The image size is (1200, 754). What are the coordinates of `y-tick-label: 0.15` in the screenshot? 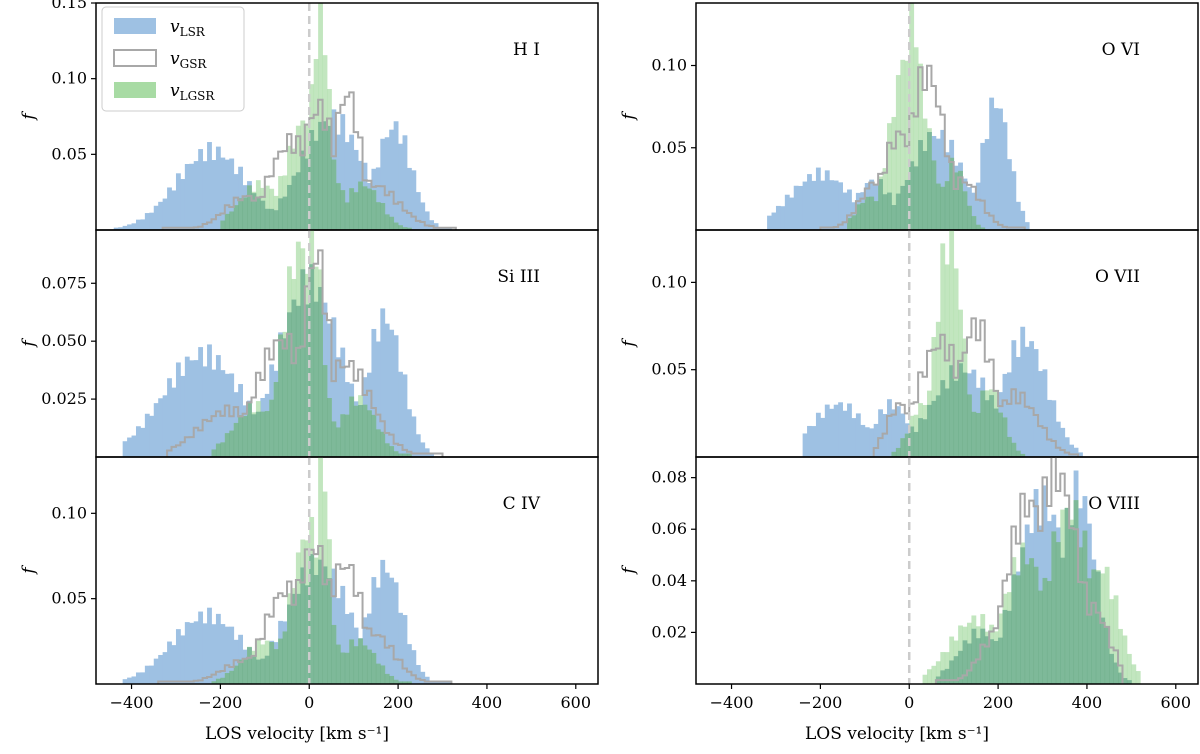 It's located at (69, 6).